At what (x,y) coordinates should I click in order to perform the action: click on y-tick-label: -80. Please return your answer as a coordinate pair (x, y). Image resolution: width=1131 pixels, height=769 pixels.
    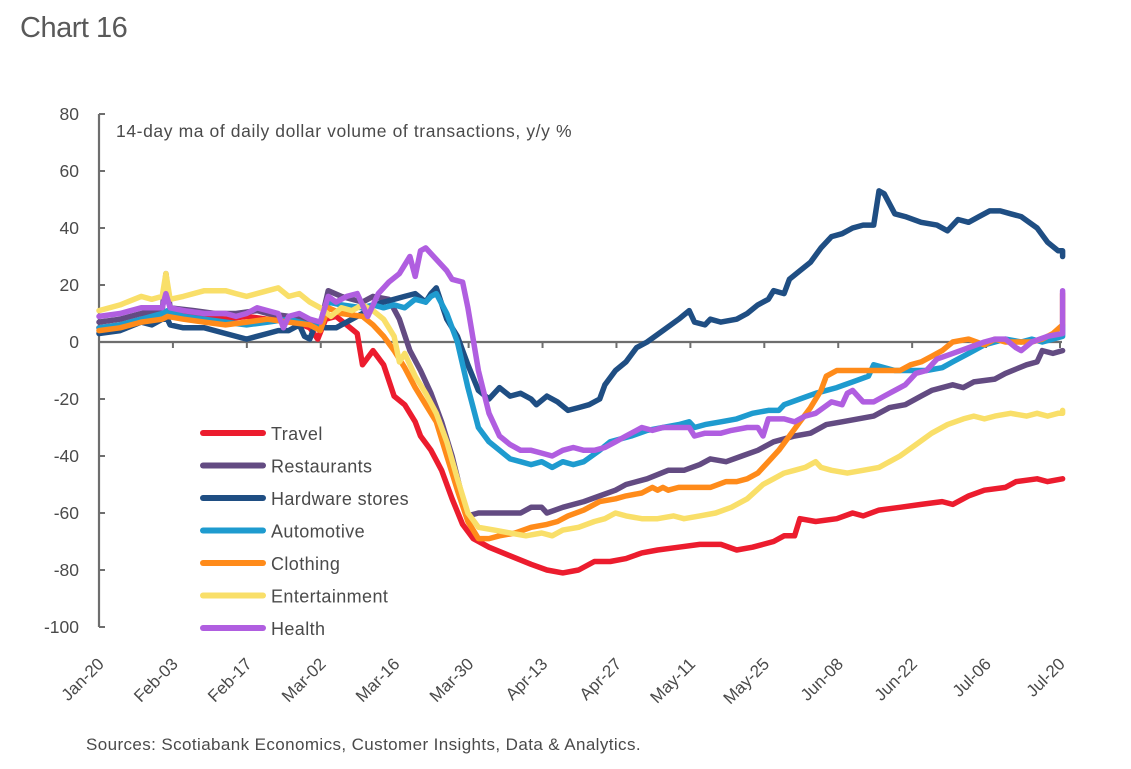
    Looking at the image, I should click on (67, 570).